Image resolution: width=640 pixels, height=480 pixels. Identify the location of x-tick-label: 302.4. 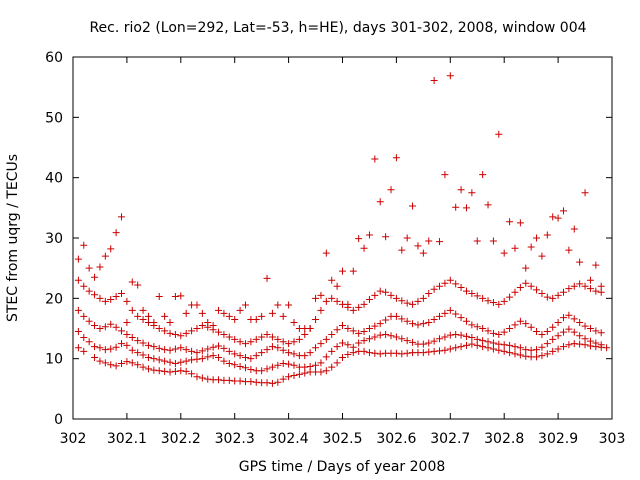
(289, 439).